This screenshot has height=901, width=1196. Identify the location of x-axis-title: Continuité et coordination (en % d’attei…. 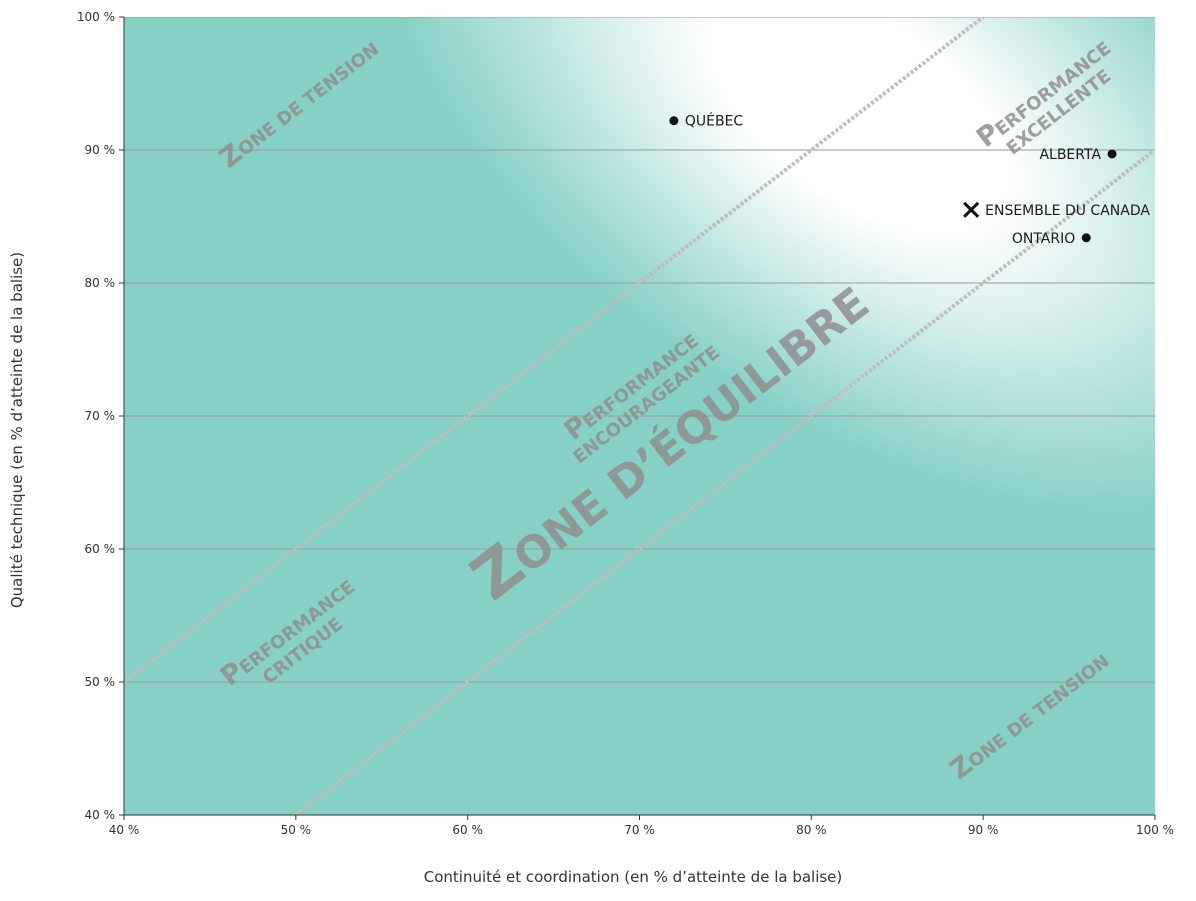
(633, 877).